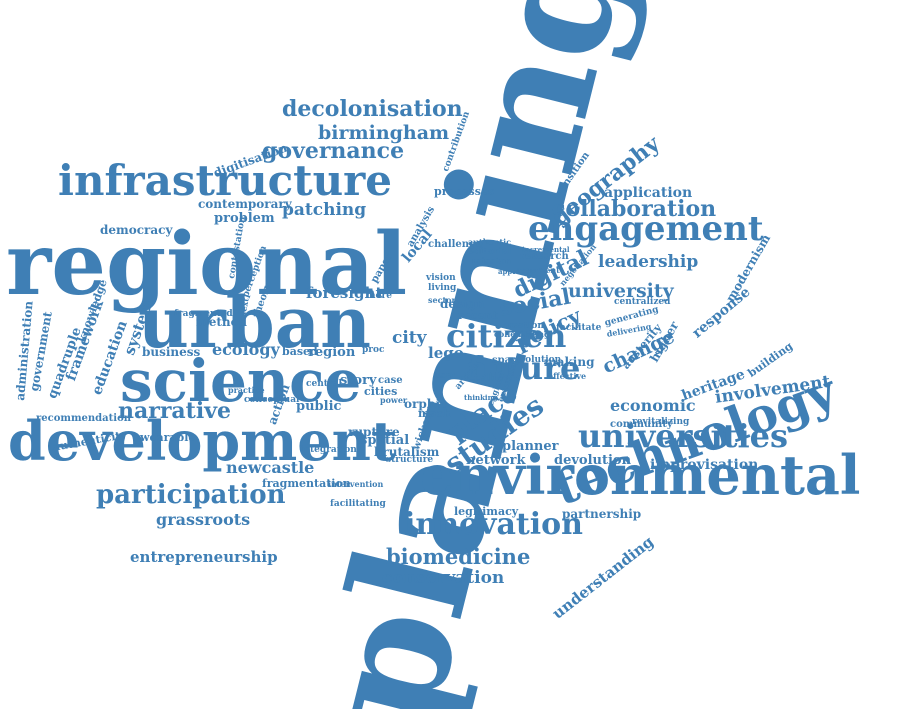  What do you see at coordinates (446, 353) in the screenshot?
I see `word-lego: lego` at bounding box center [446, 353].